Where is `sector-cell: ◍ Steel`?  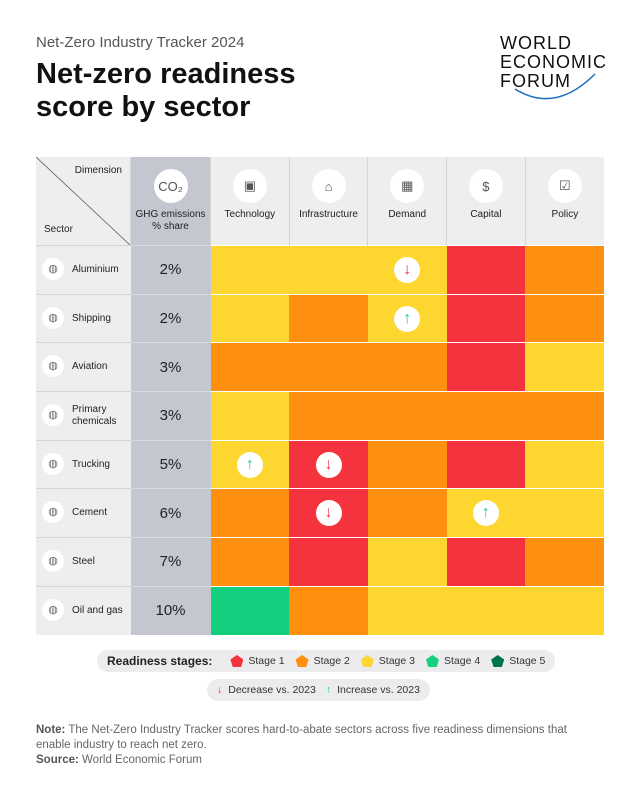
sector-cell: ◍ Steel is located at coordinates (83, 562).